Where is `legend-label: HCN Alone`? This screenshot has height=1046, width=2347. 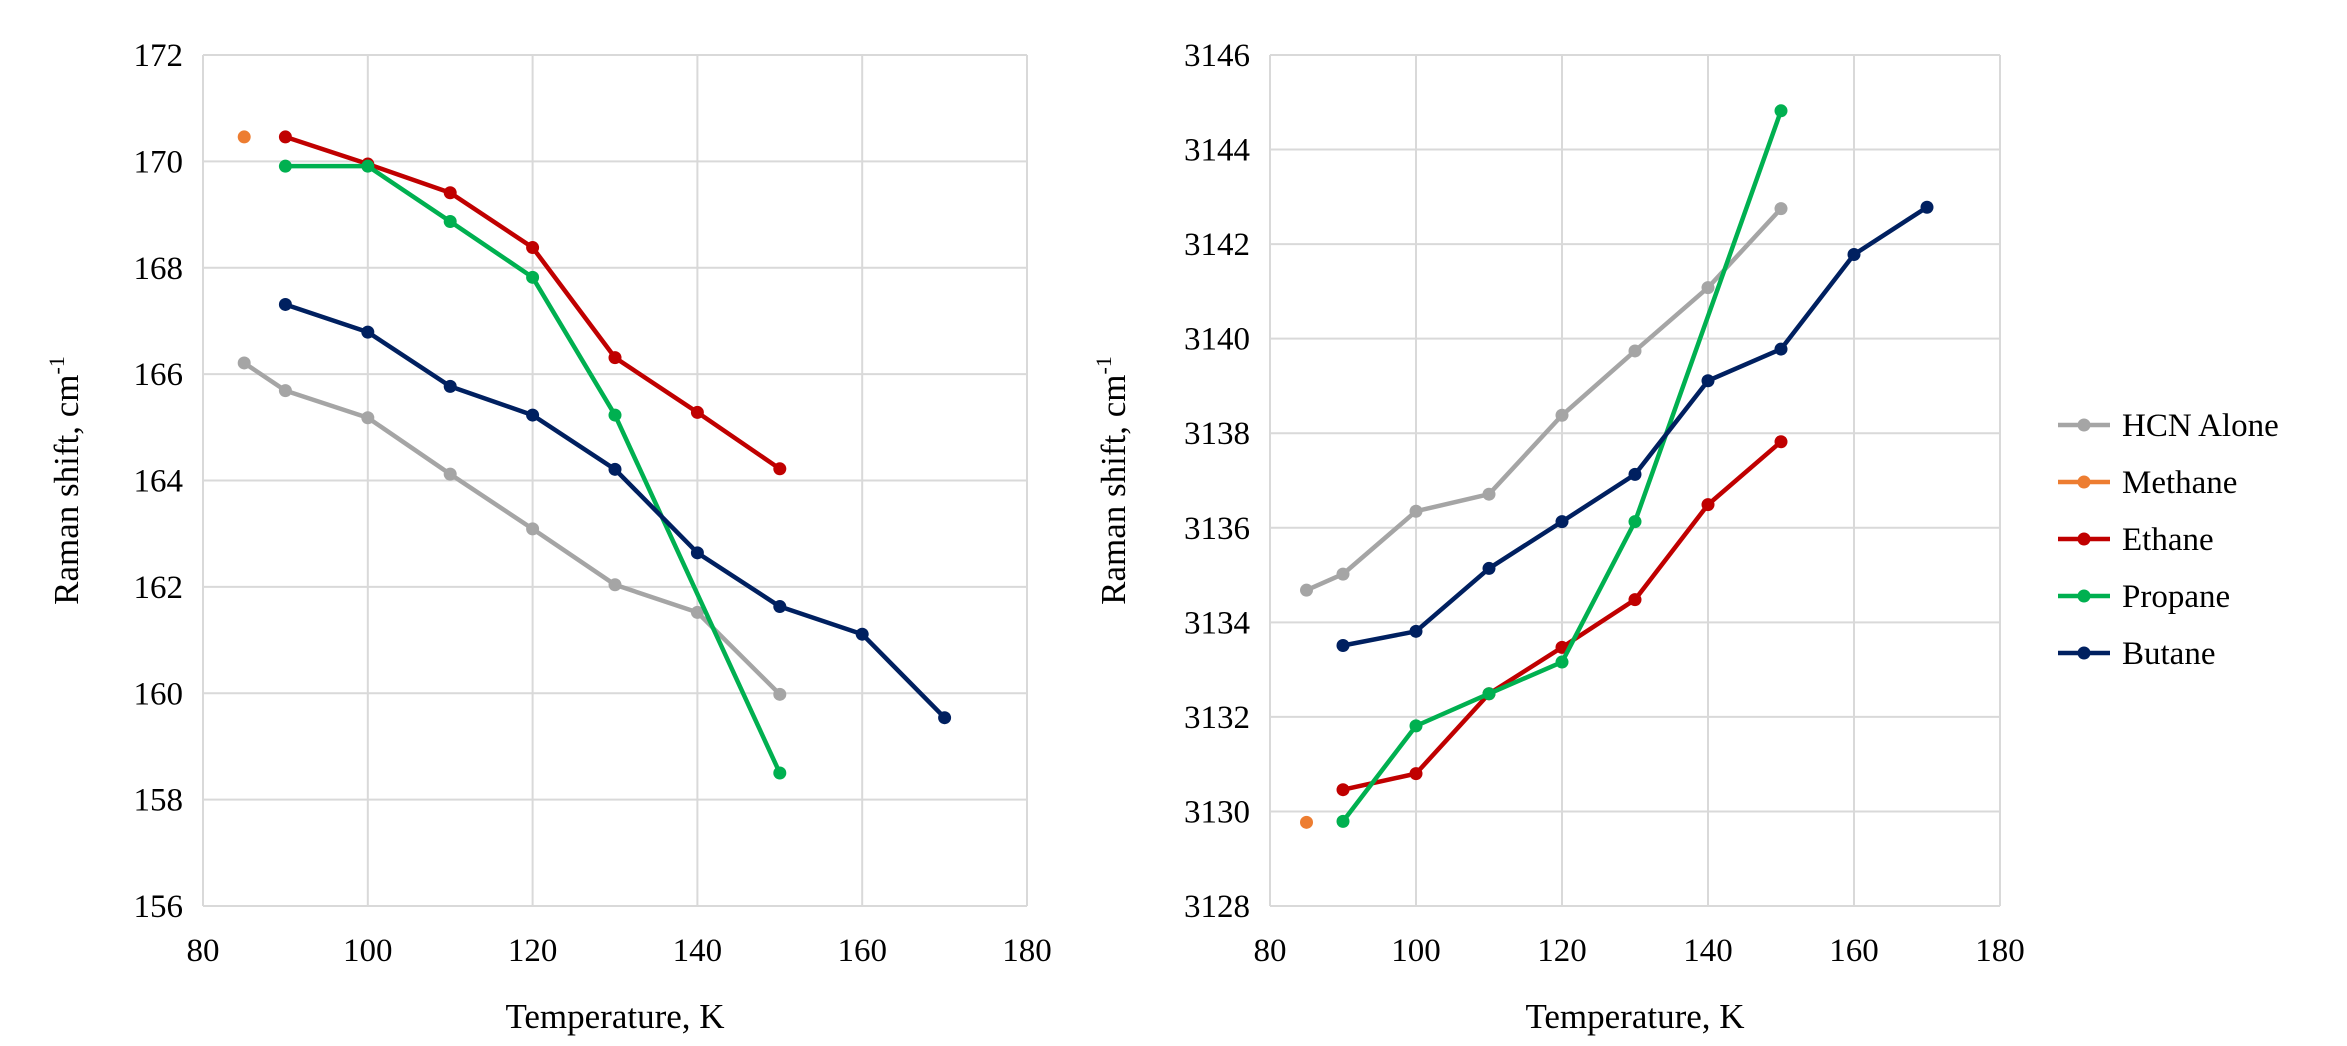 legend-label: HCN Alone is located at coordinates (2200, 426).